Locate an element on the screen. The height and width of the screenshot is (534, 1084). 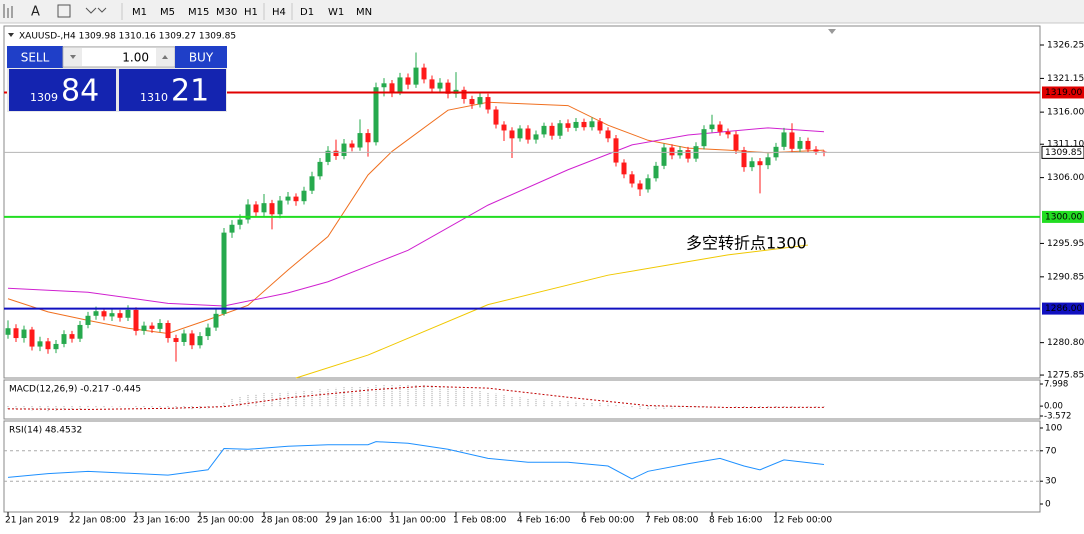
rsi-title: RSI(14) 48.4532 is located at coordinates (45, 431).